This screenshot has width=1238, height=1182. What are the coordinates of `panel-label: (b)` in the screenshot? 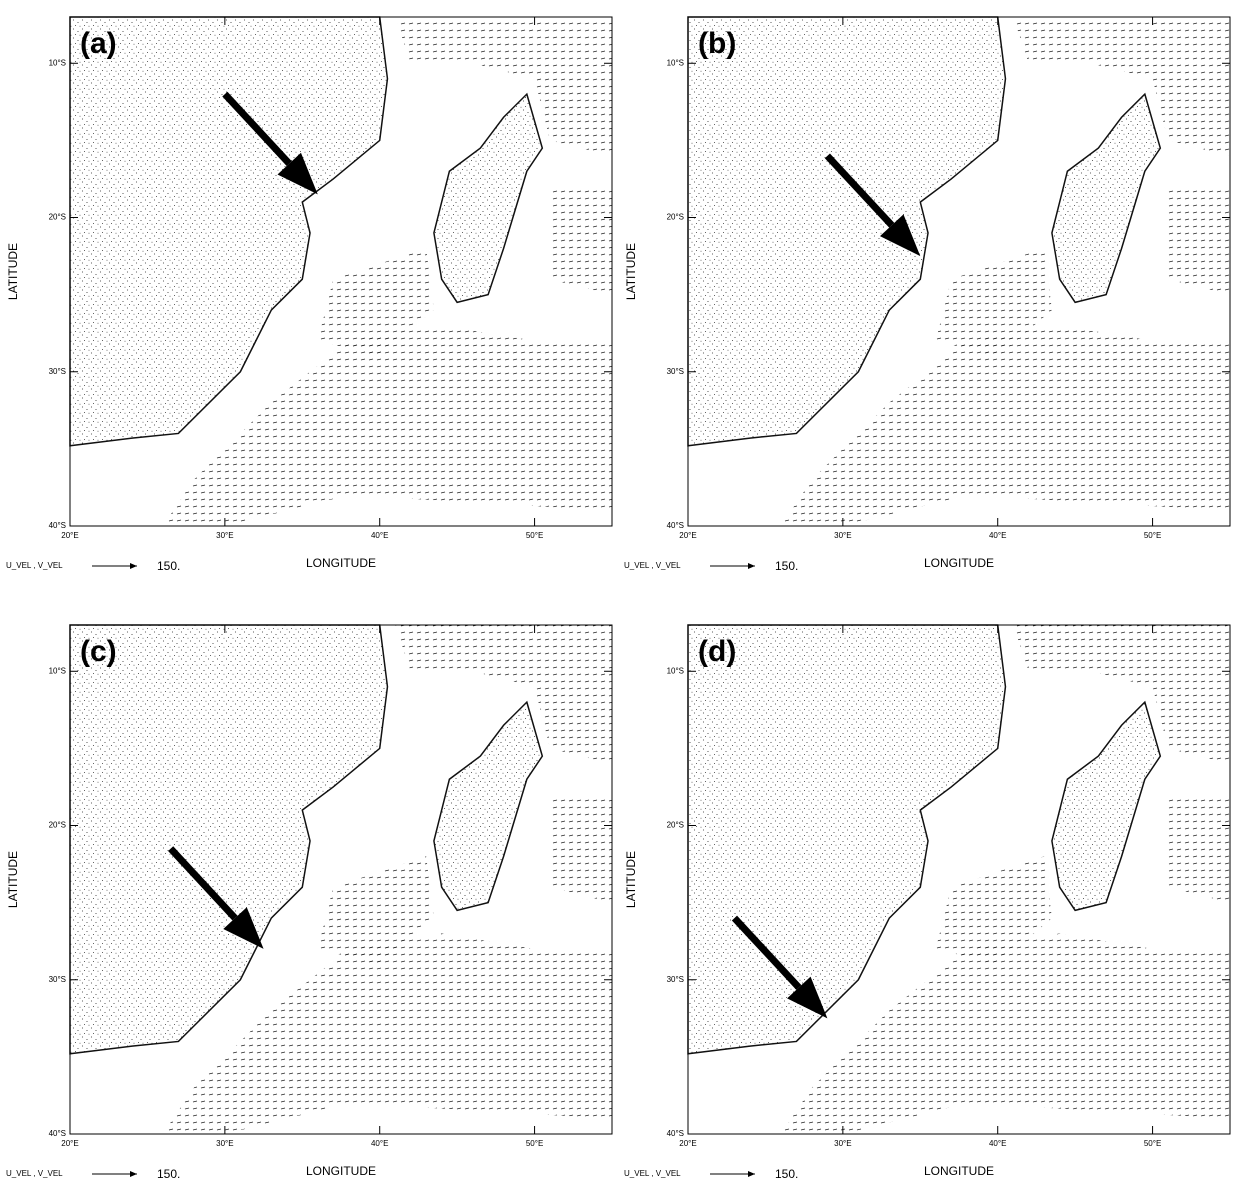 It's located at (717, 43).